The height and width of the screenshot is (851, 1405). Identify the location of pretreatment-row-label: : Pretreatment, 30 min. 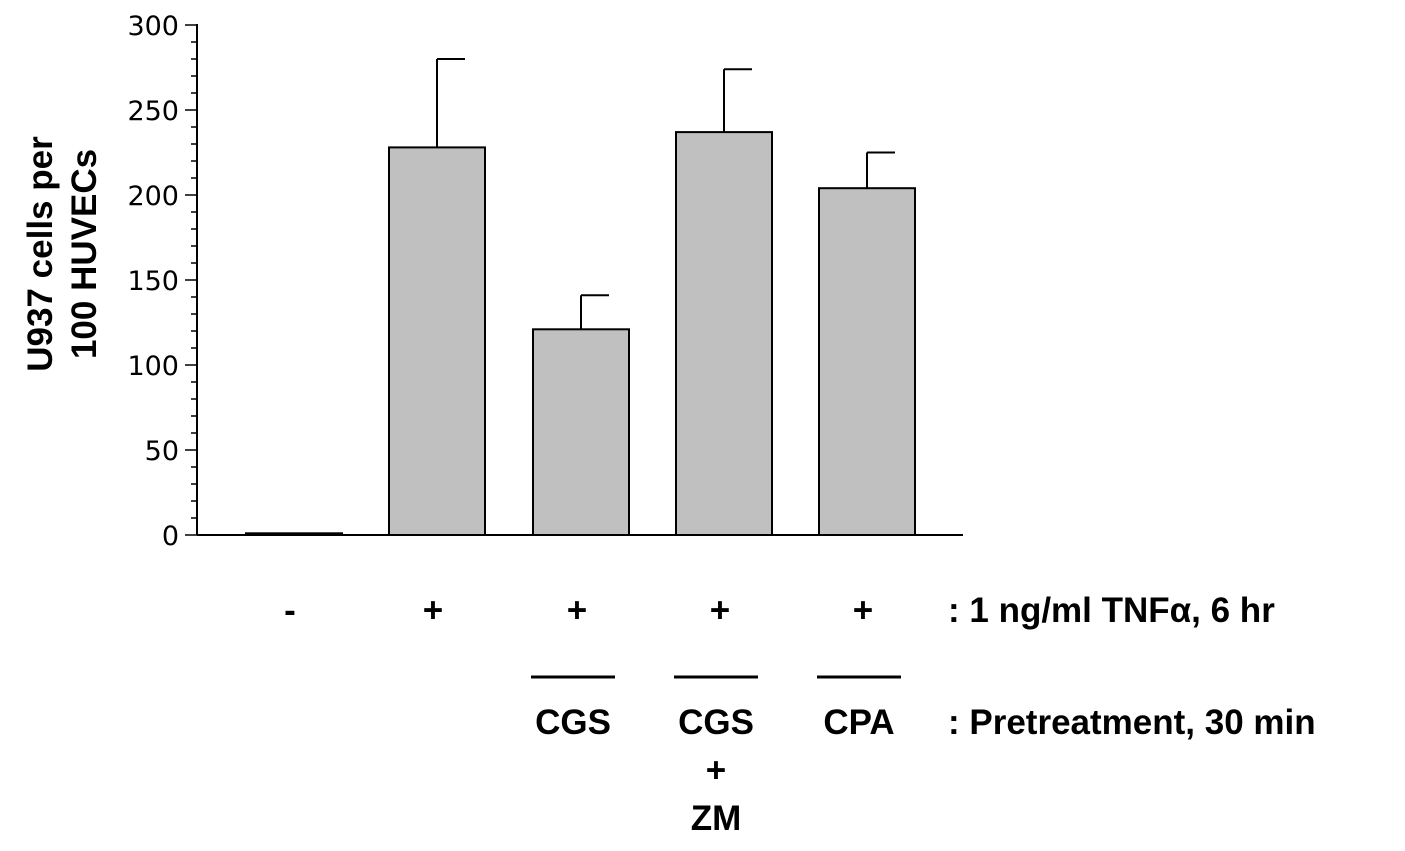
(1132, 722).